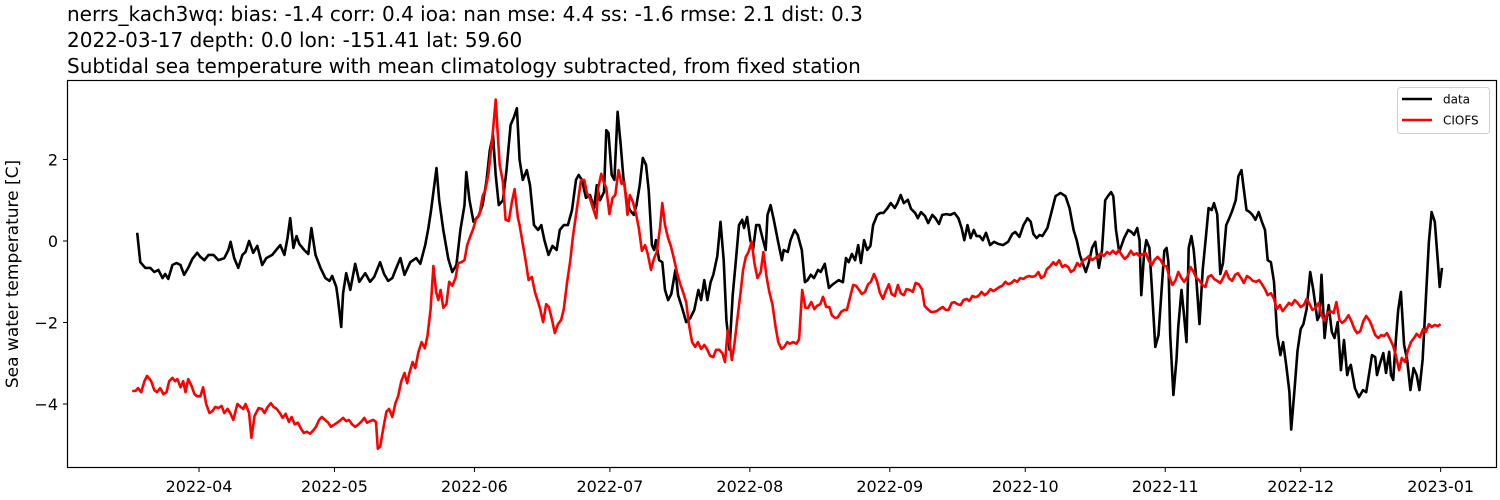  I want to click on x-tick-label: 2022-12, so click(1300, 486).